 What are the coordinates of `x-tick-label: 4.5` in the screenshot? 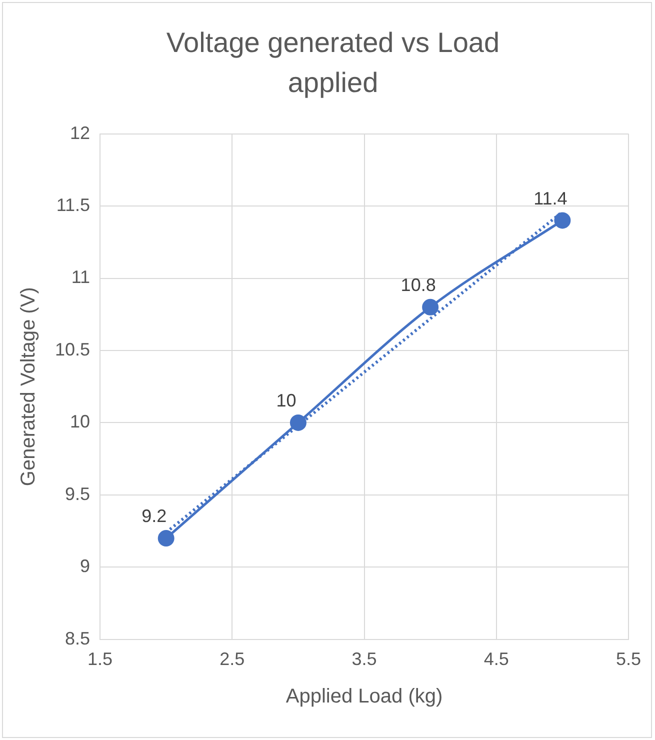 It's located at (496, 659).